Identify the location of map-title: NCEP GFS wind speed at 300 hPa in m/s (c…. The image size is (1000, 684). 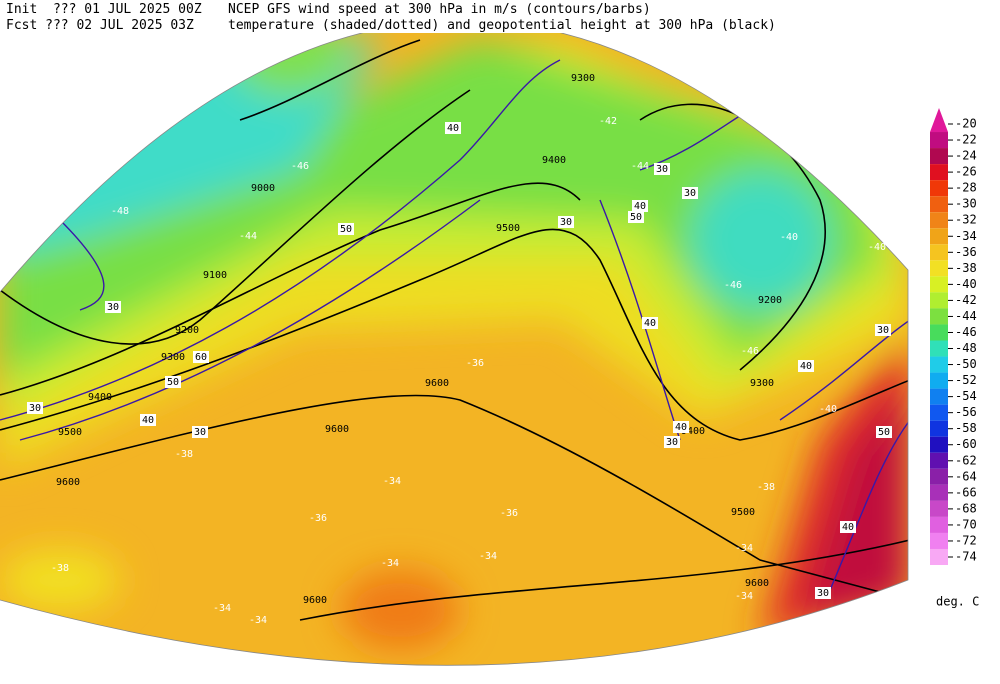
(439, 9).